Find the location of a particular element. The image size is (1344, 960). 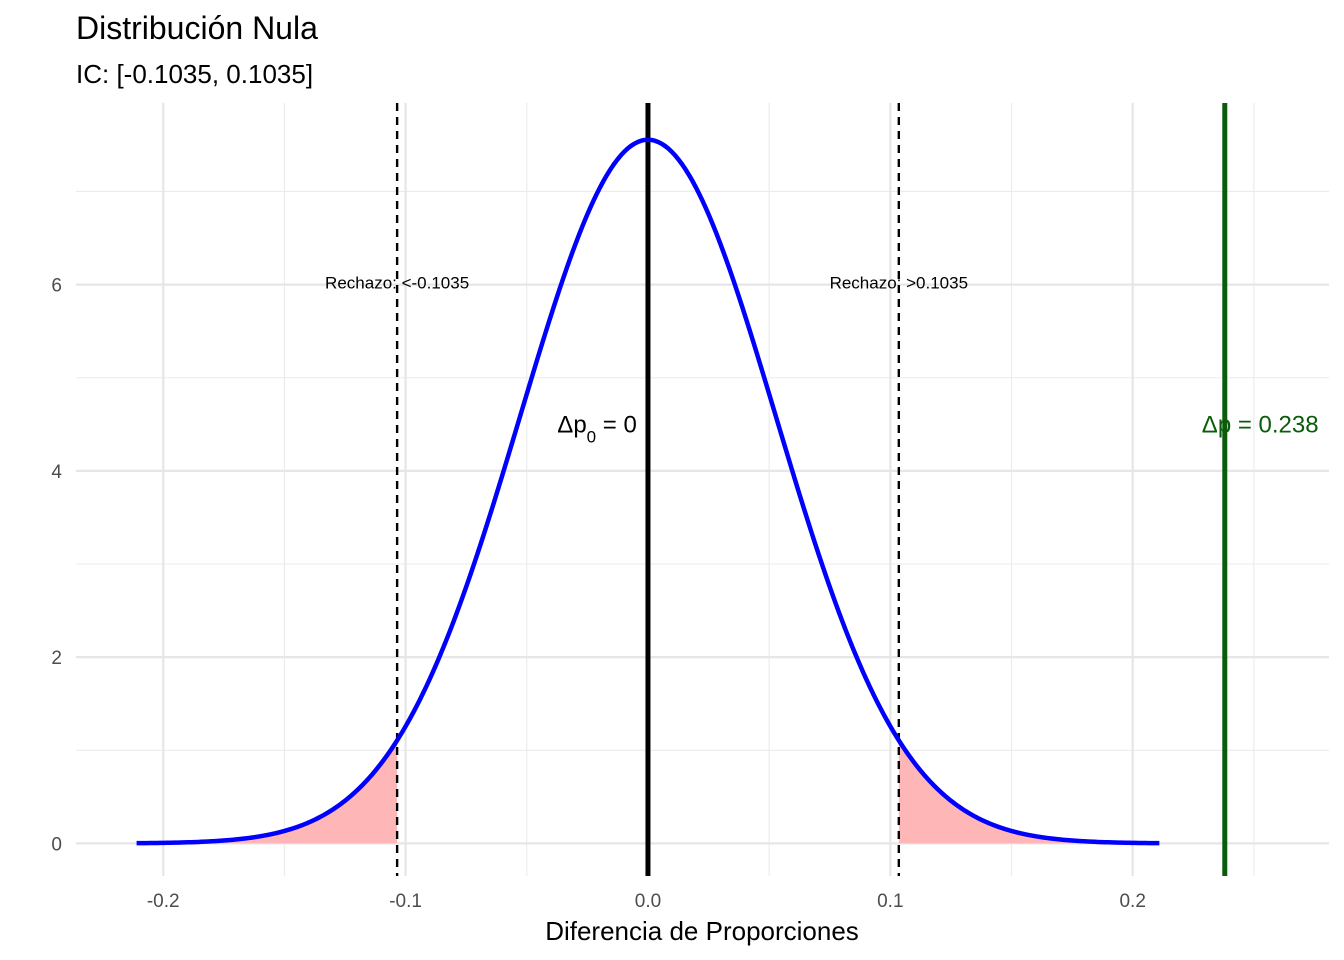

x-tick-label: 0.0 is located at coordinates (648, 901).